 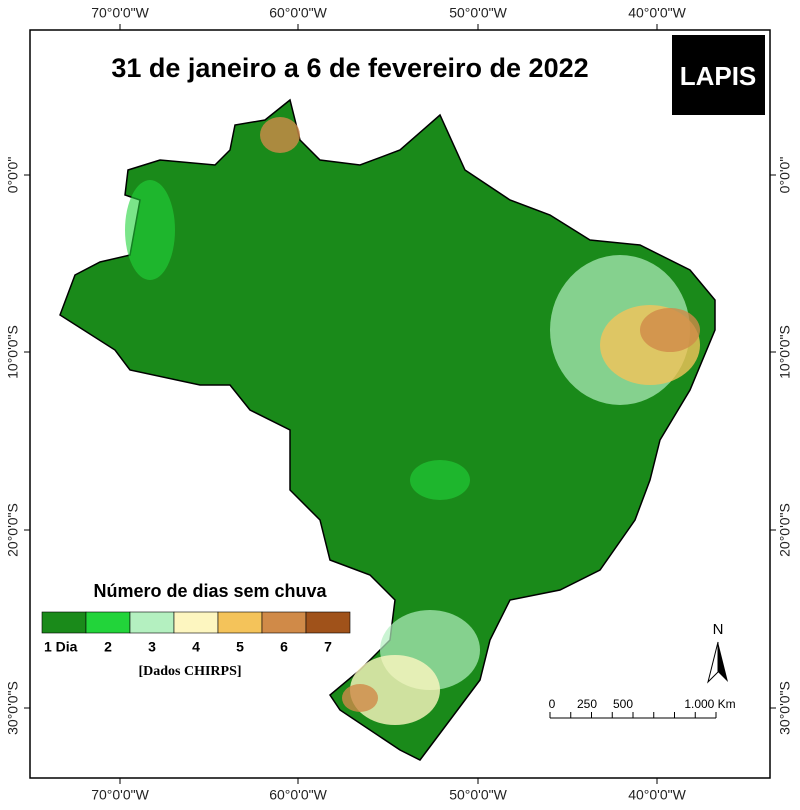 I want to click on legend-label: 7, so click(x=328, y=647).